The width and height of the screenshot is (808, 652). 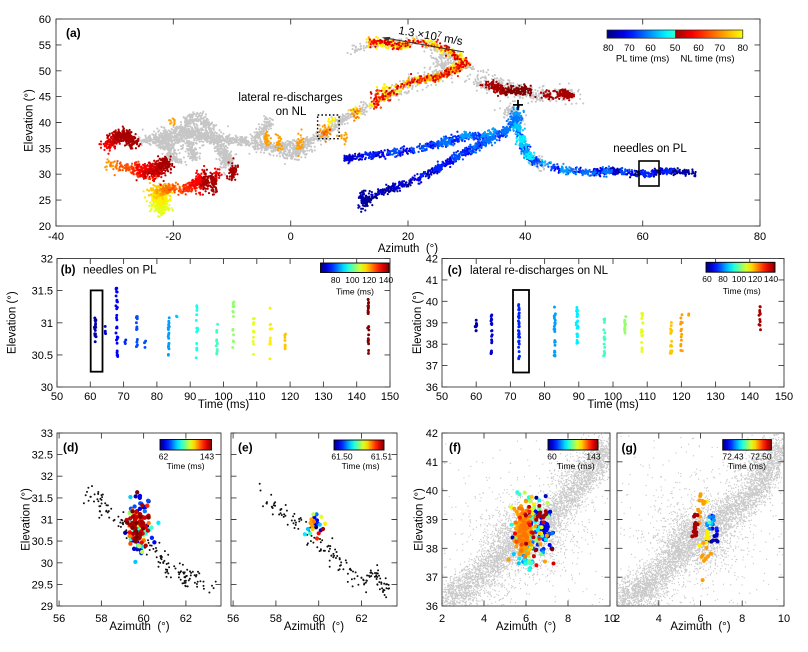 What do you see at coordinates (47, 388) in the screenshot?
I see `svg-text: 30` at bounding box center [47, 388].